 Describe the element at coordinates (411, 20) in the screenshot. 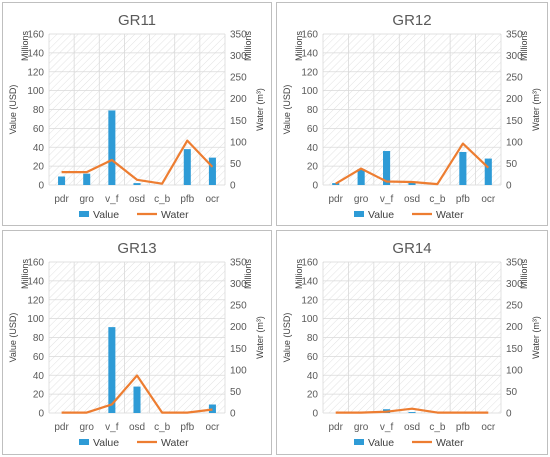

I see `chart-title: GR12` at that location.